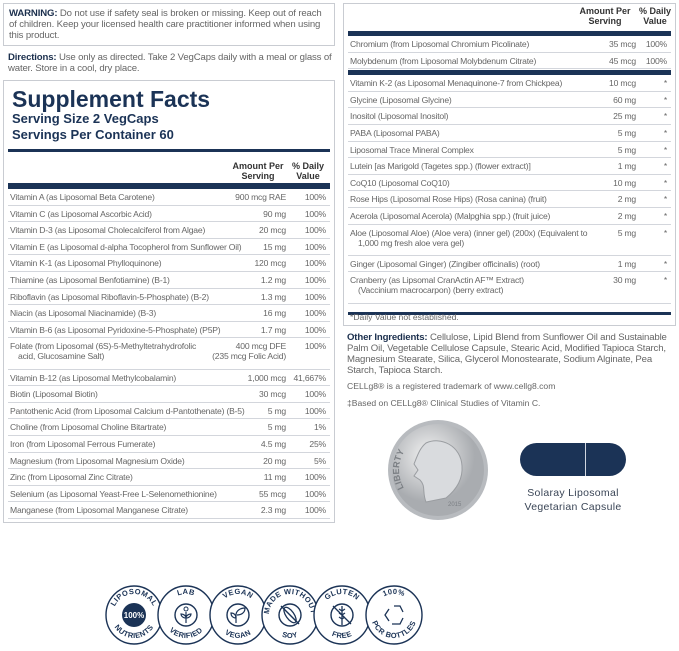 This screenshot has height=651, width=679. Describe the element at coordinates (400, 182) in the screenshot. I see `nutrient-name: CoQ10 (Liposomal CoQ10)` at that location.